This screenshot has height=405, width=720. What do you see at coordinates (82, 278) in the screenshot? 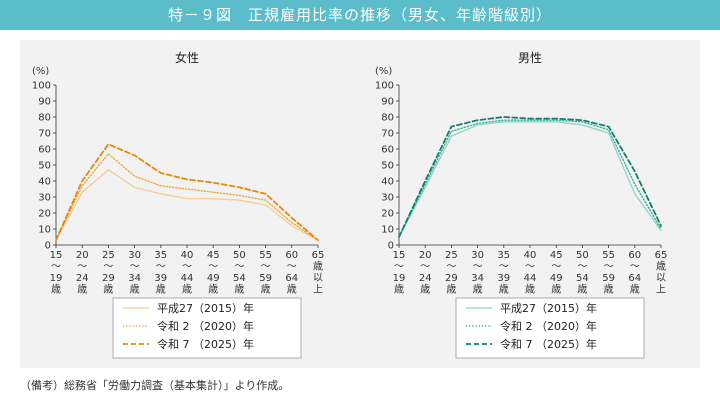
I see `female-x-tick-label: 24` at bounding box center [82, 278].